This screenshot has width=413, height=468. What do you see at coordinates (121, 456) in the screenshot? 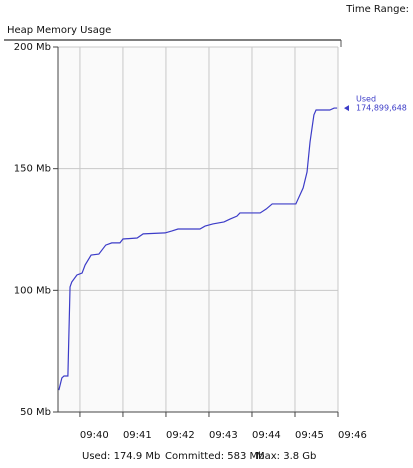
I see `footer-stat: Used: 174.9 Mb` at bounding box center [121, 456].